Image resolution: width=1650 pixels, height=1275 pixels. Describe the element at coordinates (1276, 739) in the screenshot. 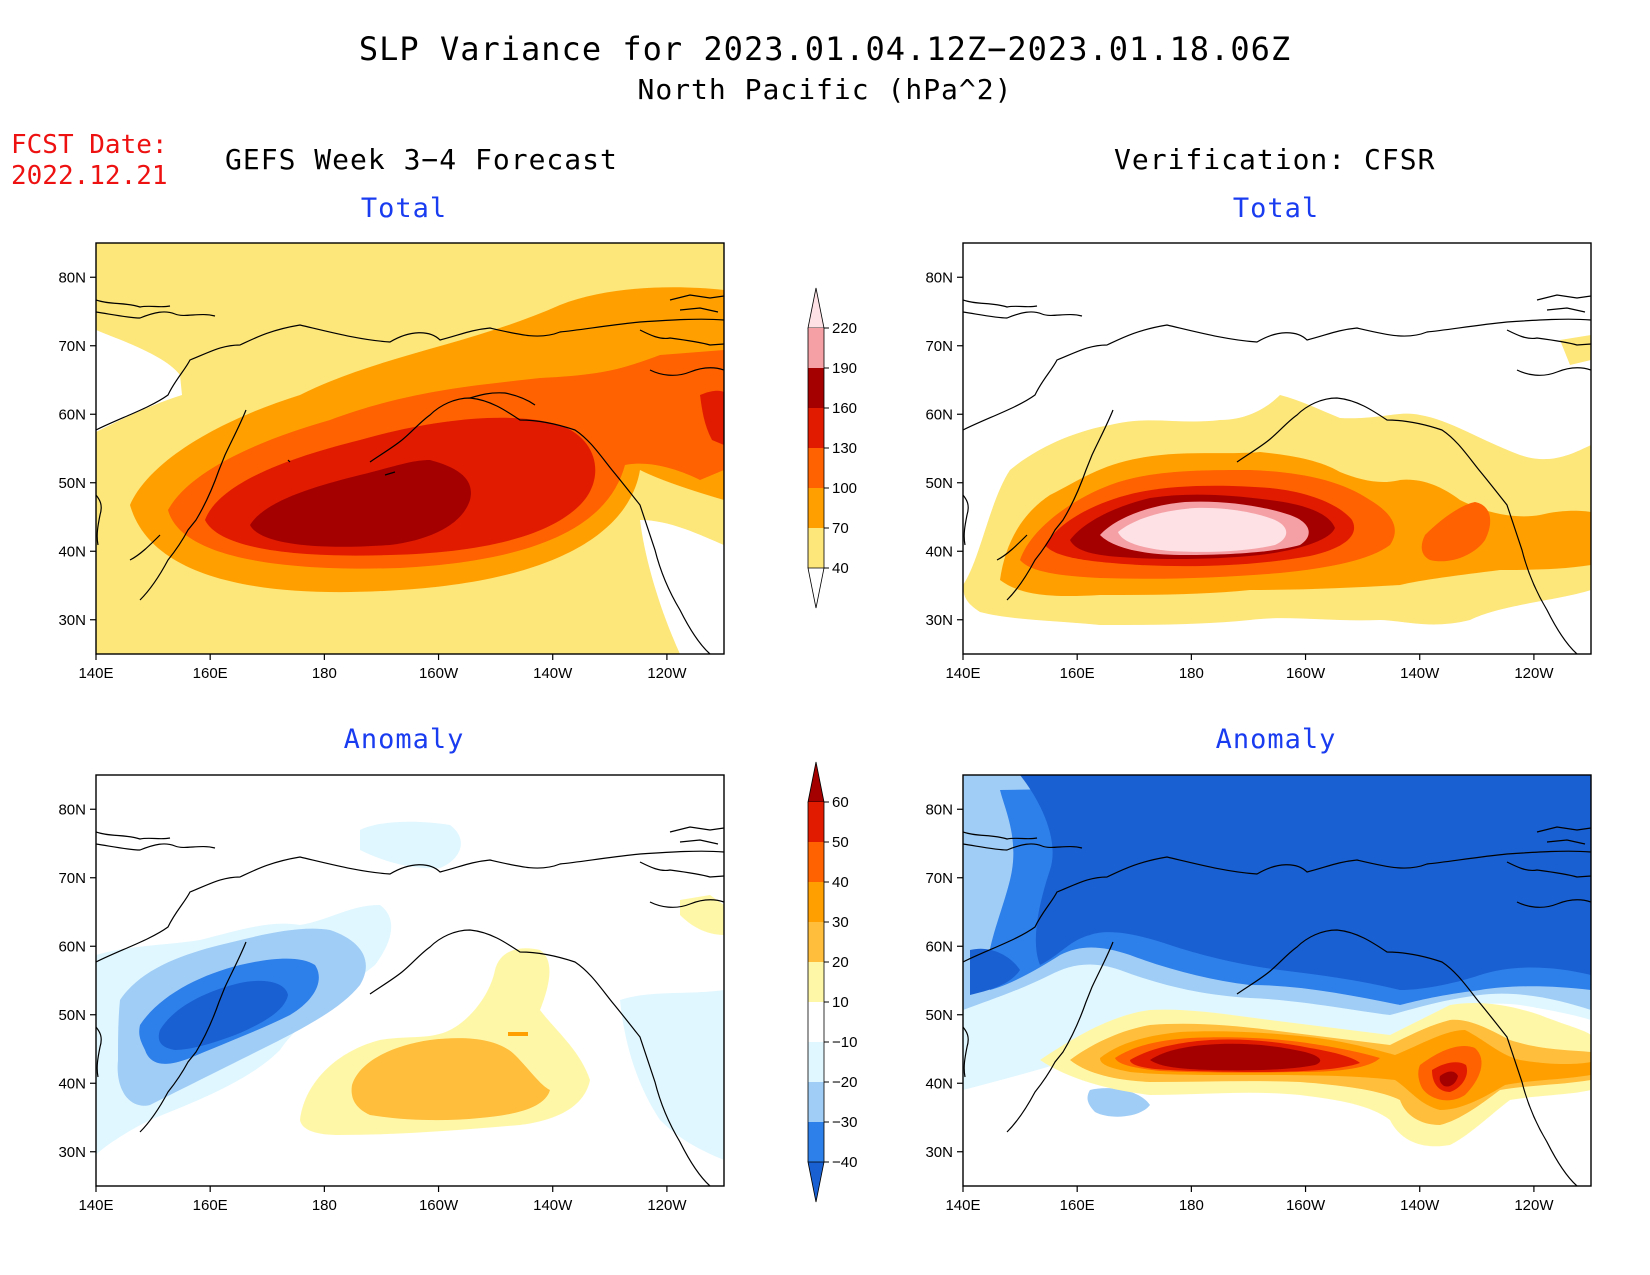

I see `panel-title-verification-anomaly: Anomaly` at that location.